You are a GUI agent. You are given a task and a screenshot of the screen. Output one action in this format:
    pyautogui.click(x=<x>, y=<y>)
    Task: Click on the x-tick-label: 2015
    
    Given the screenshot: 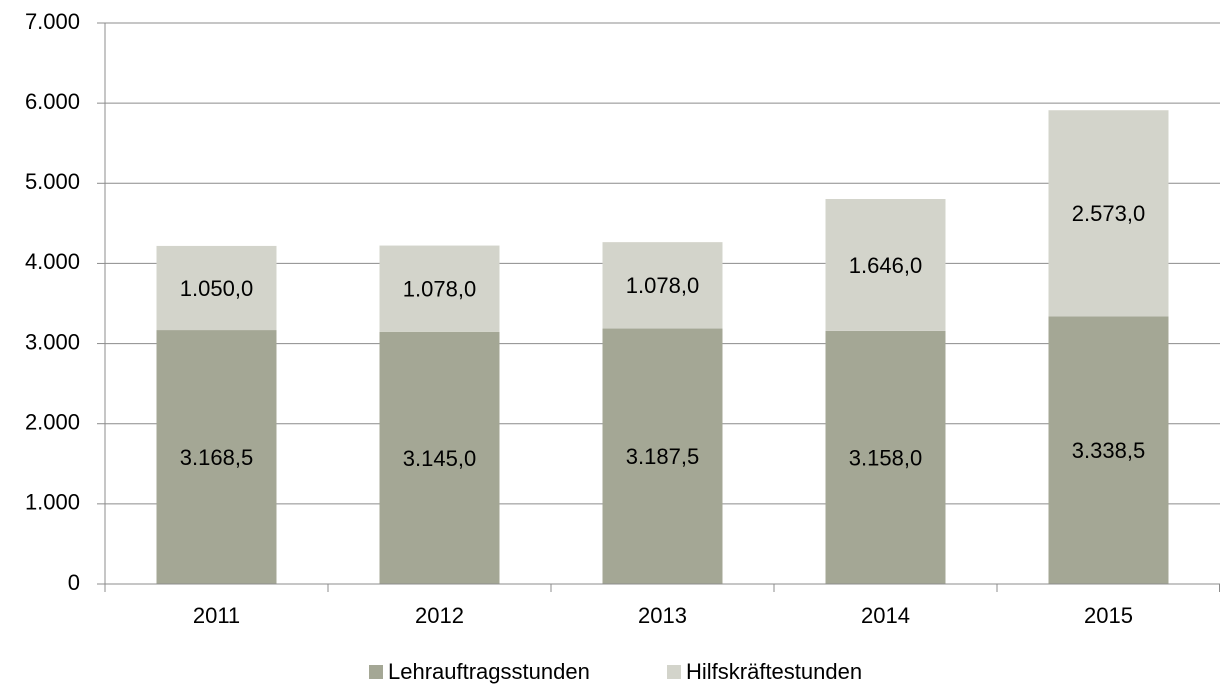 What is the action you would take?
    pyautogui.click(x=1108, y=615)
    